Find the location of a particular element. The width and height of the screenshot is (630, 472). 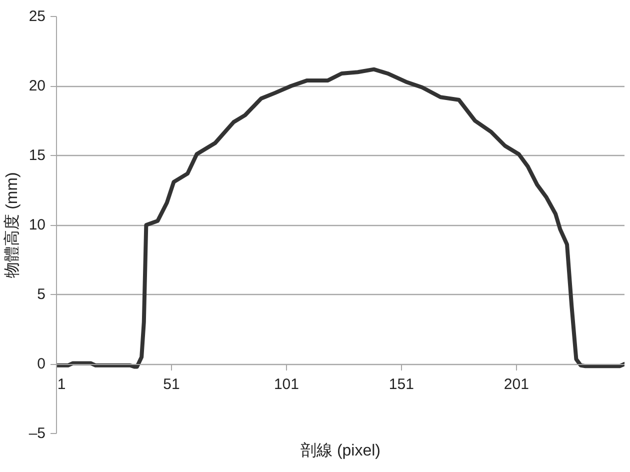

x-tick-label: 101 is located at coordinates (286, 384).